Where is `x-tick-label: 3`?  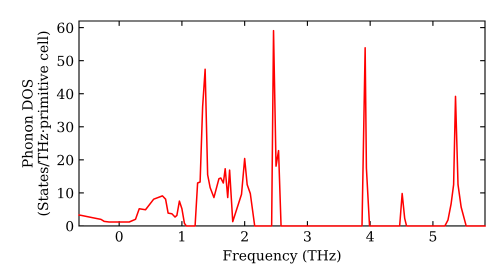
x-tick-label: 3 is located at coordinates (307, 236).